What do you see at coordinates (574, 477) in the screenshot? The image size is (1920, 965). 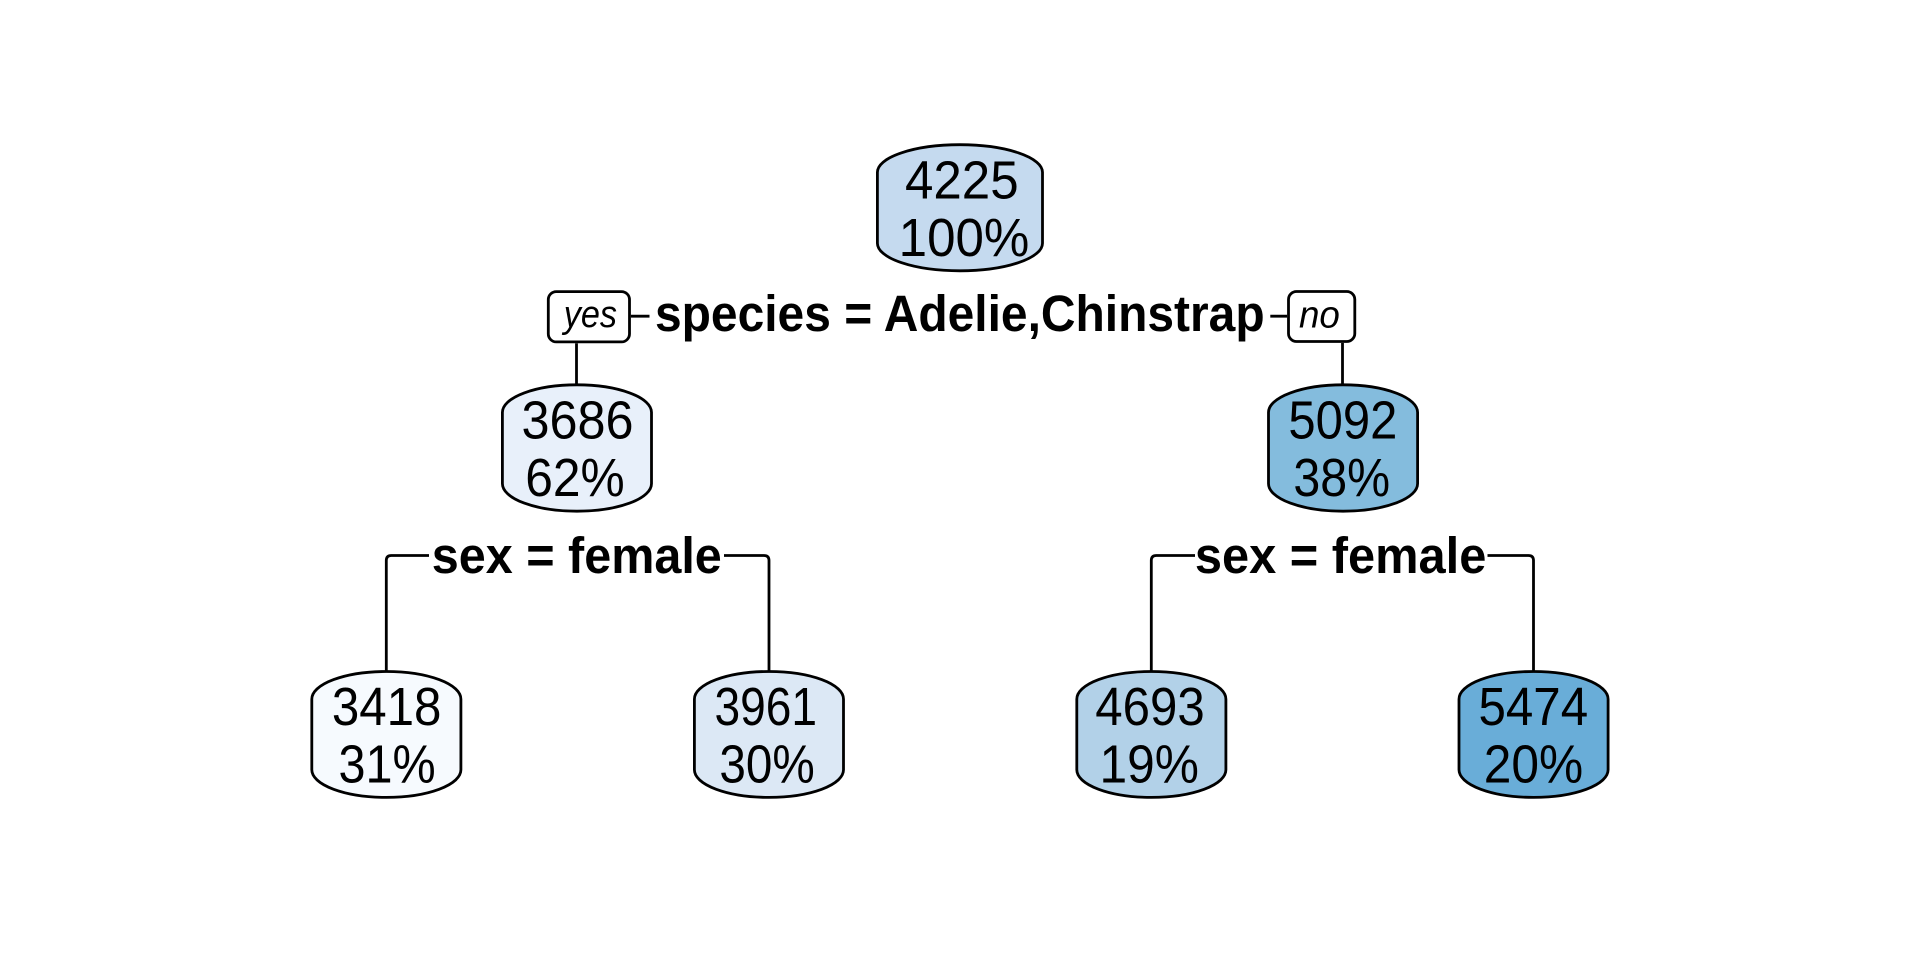 I see `svg-text: 62%` at bounding box center [574, 477].